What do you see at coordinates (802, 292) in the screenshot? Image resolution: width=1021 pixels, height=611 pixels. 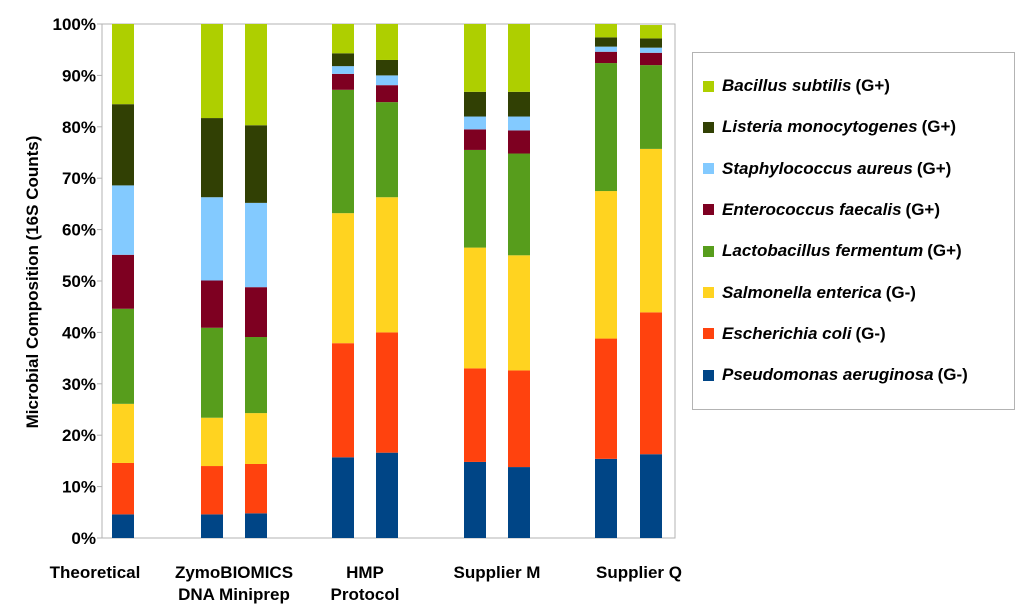 I see `legend-series-name: Salmonella enterica` at bounding box center [802, 292].